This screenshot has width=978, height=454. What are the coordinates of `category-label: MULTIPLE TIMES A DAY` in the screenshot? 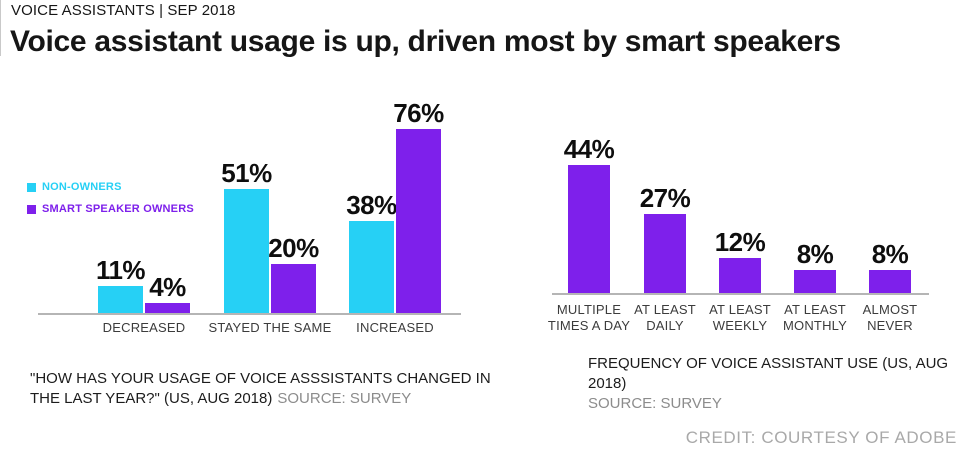 It's located at (589, 317).